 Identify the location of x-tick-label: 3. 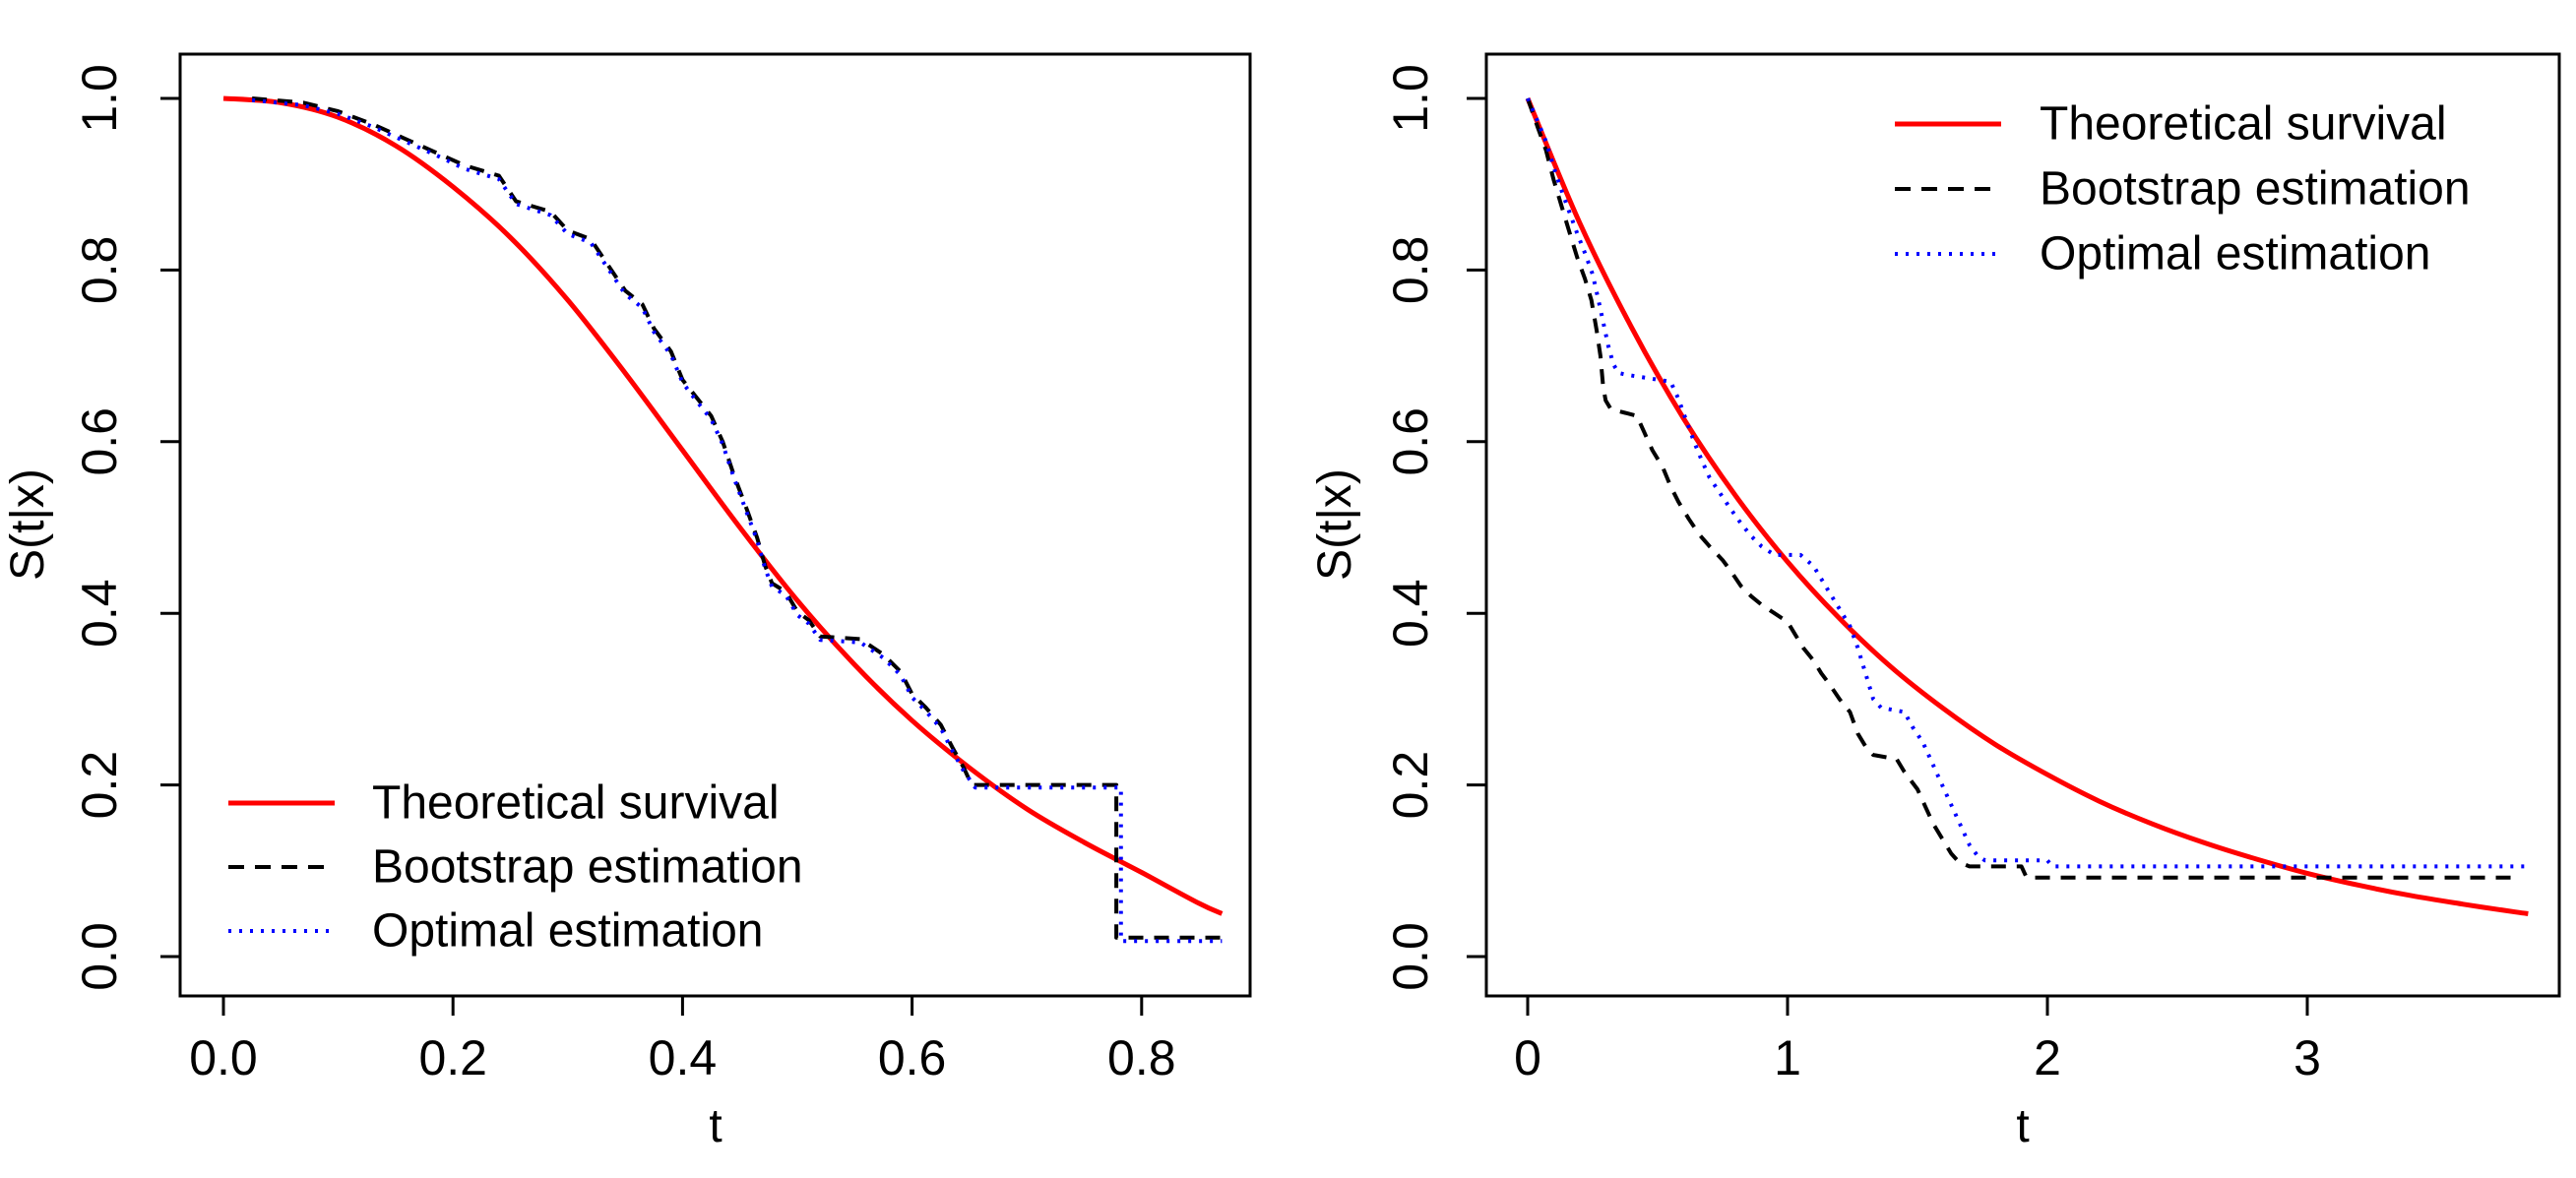
(2307, 1057).